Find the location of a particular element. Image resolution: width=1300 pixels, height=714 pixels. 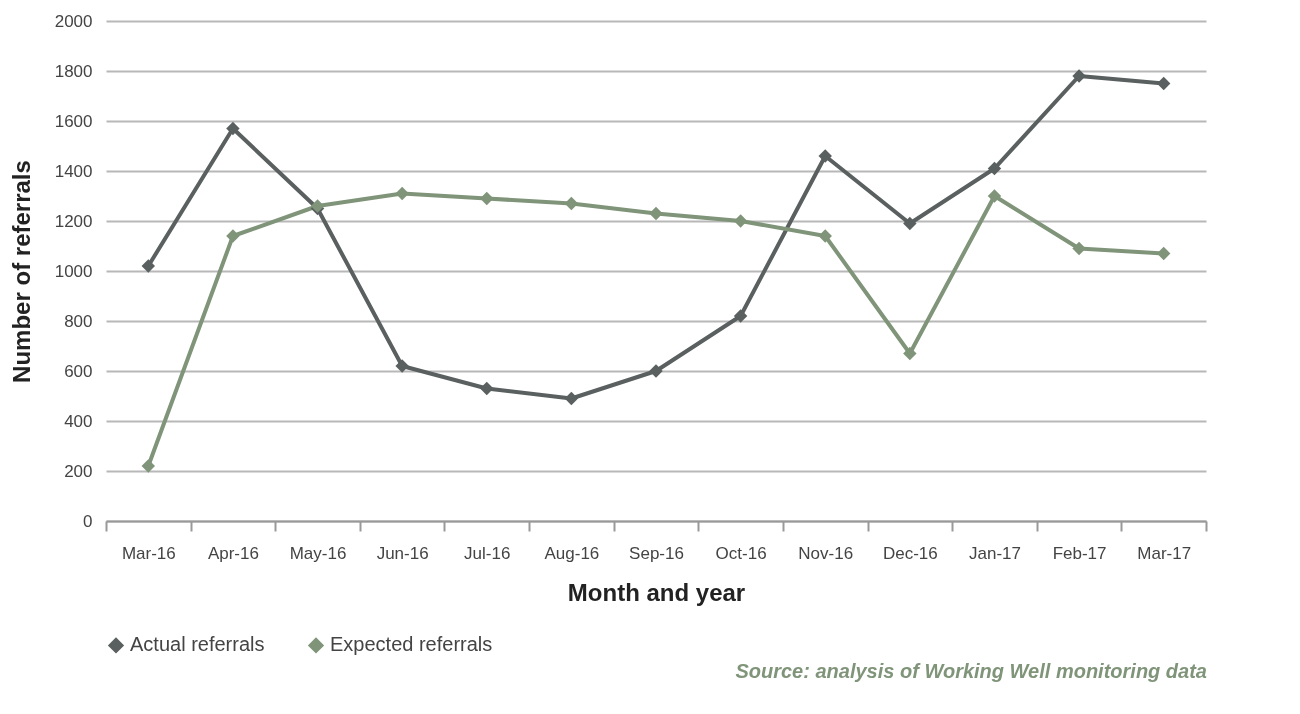

y-tick-label: 600 is located at coordinates (78, 371).